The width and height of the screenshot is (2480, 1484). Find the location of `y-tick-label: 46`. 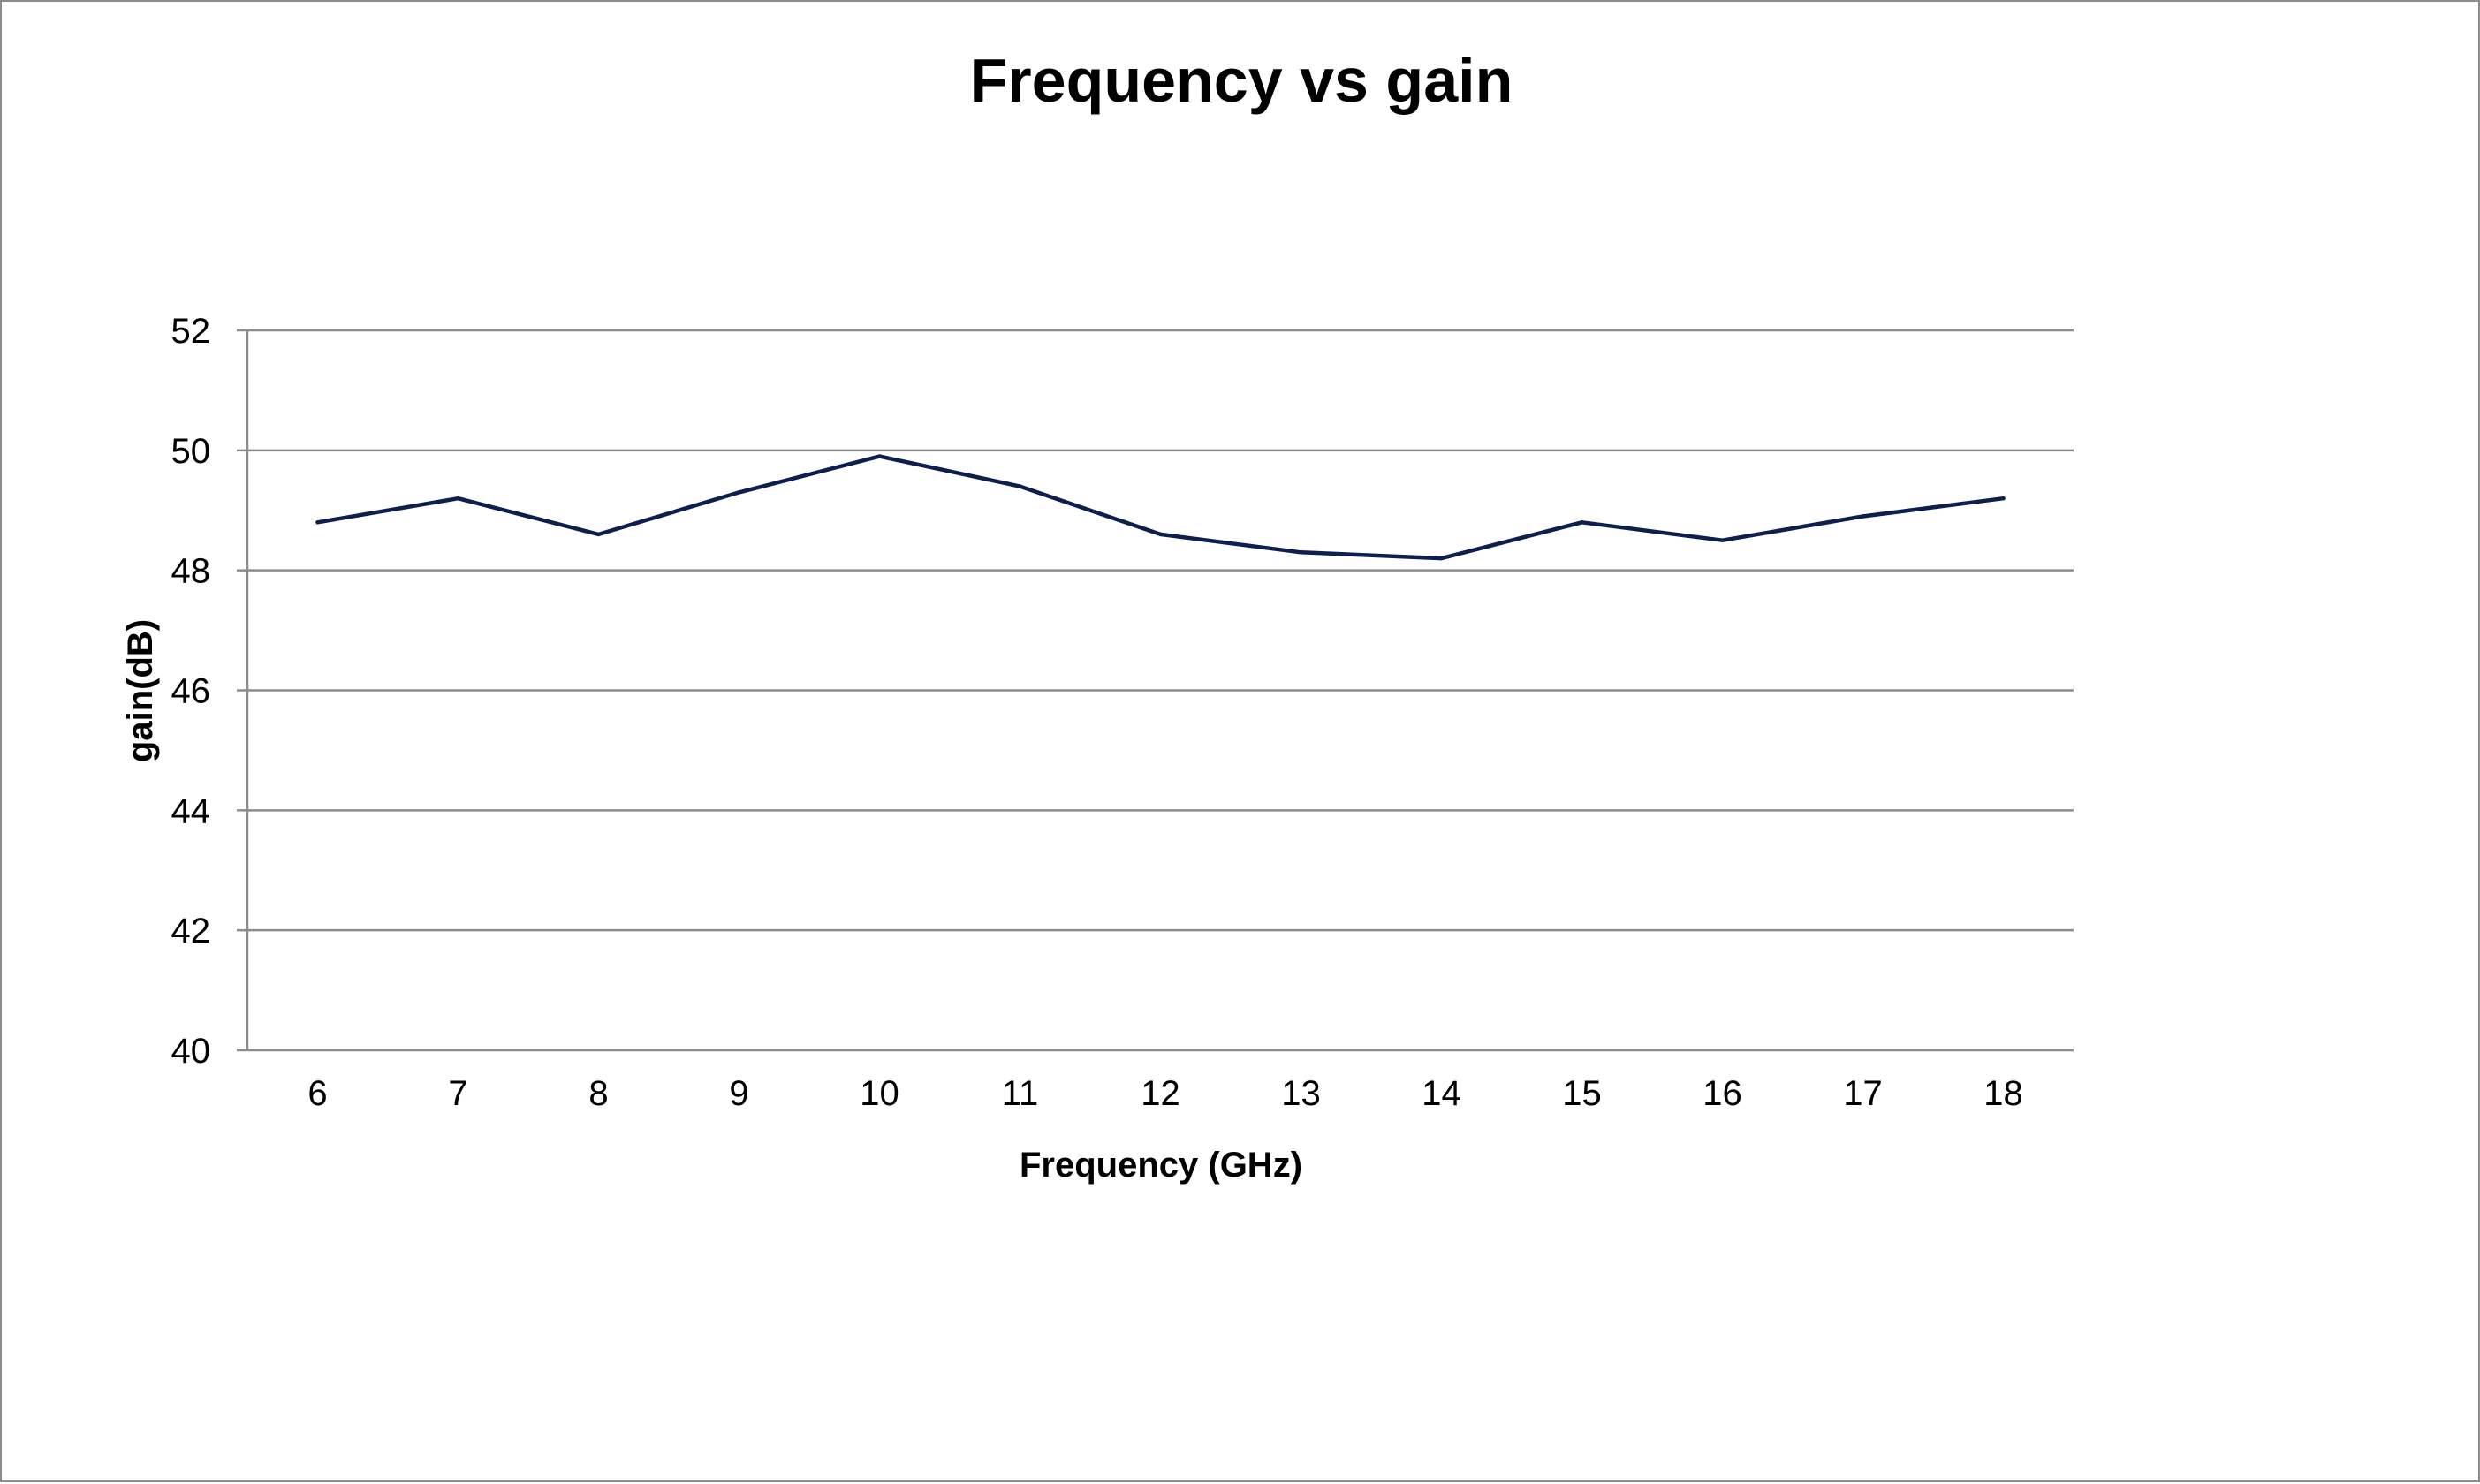

y-tick-label: 46 is located at coordinates (191, 691).